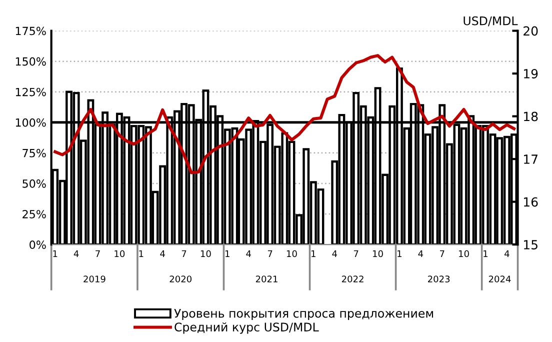 The height and width of the screenshot is (342, 552). I want to click on y-tick-label: 125%, so click(31, 92).